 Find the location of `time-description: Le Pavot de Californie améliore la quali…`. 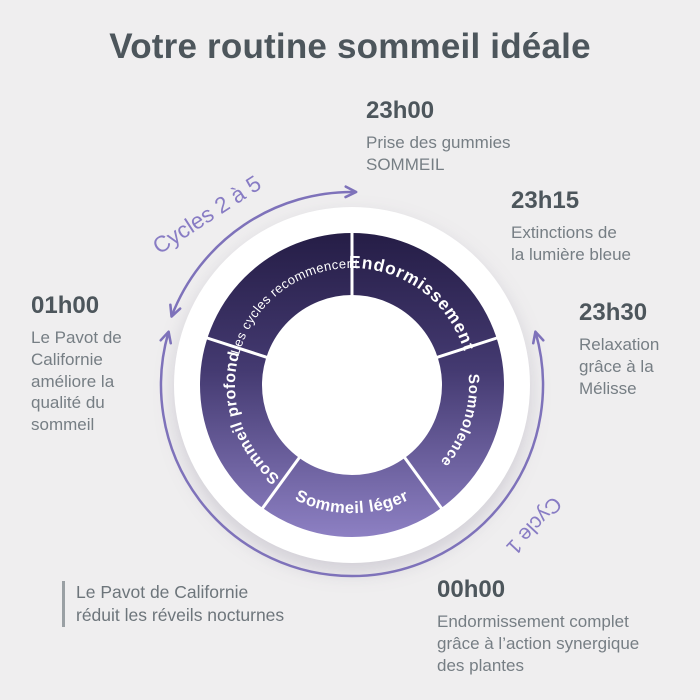

time-description: Le Pavot de Californie améliore la quali… is located at coordinates (76, 381).